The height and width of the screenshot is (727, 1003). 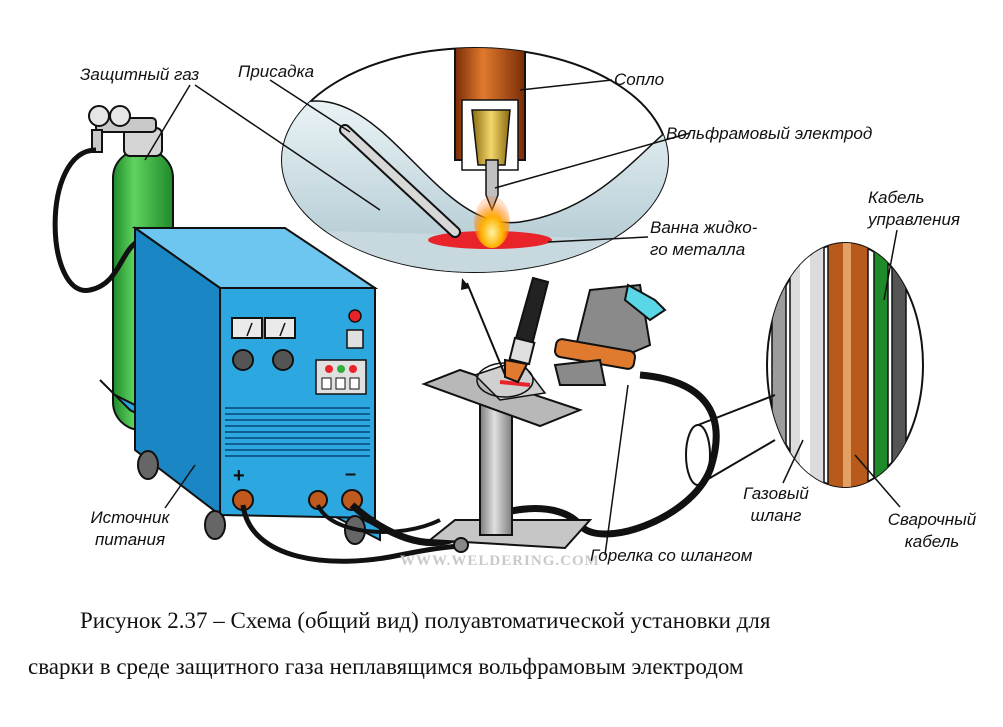 I want to click on label-power-source-line2: питания, so click(x=130, y=539).